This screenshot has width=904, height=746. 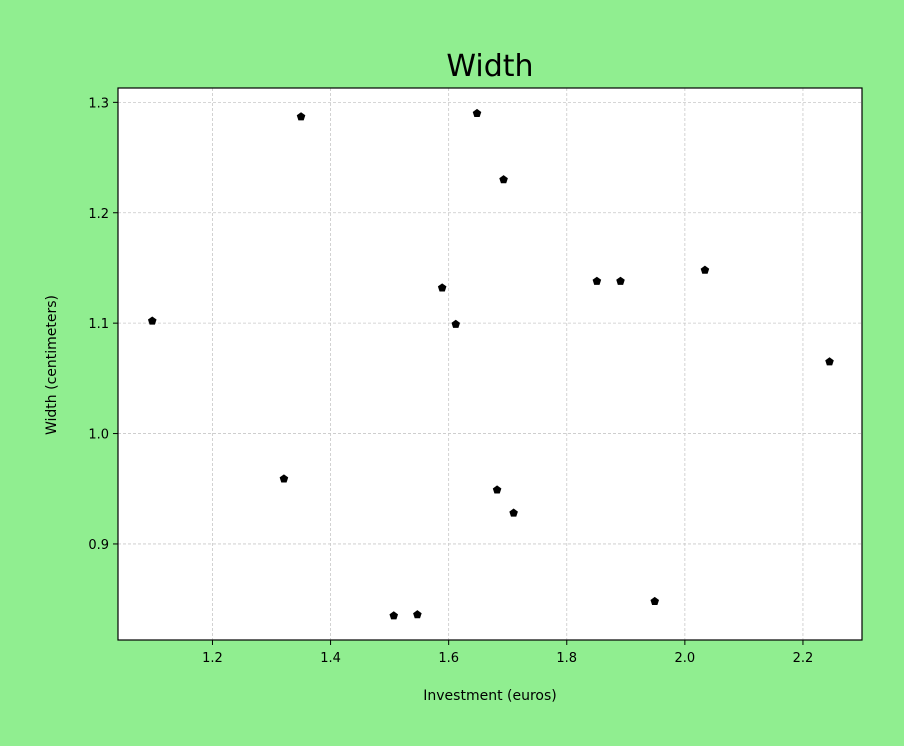 I want to click on y-tick-label: 1.1, so click(x=98, y=324).